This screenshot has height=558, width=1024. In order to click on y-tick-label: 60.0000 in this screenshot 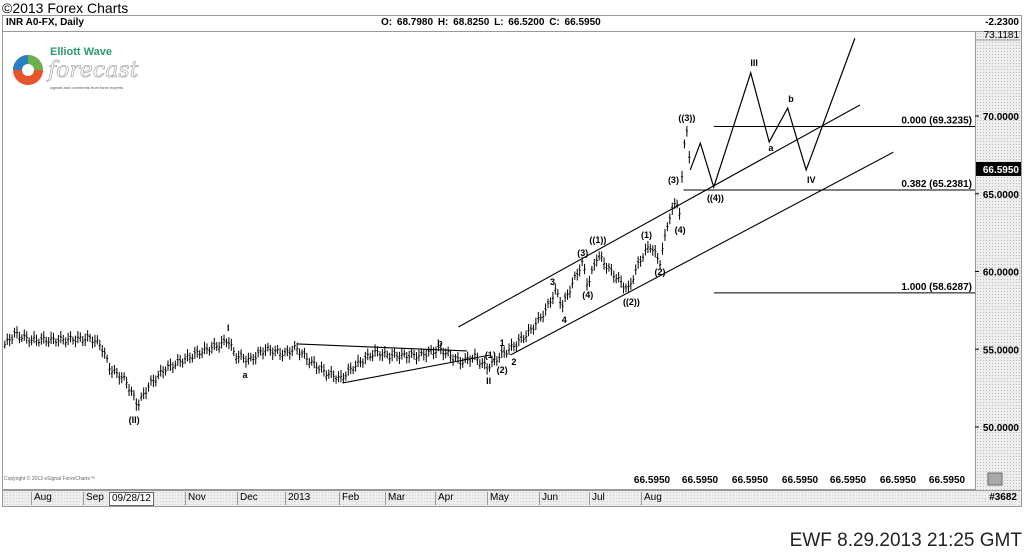, I will do `click(1001, 273)`.